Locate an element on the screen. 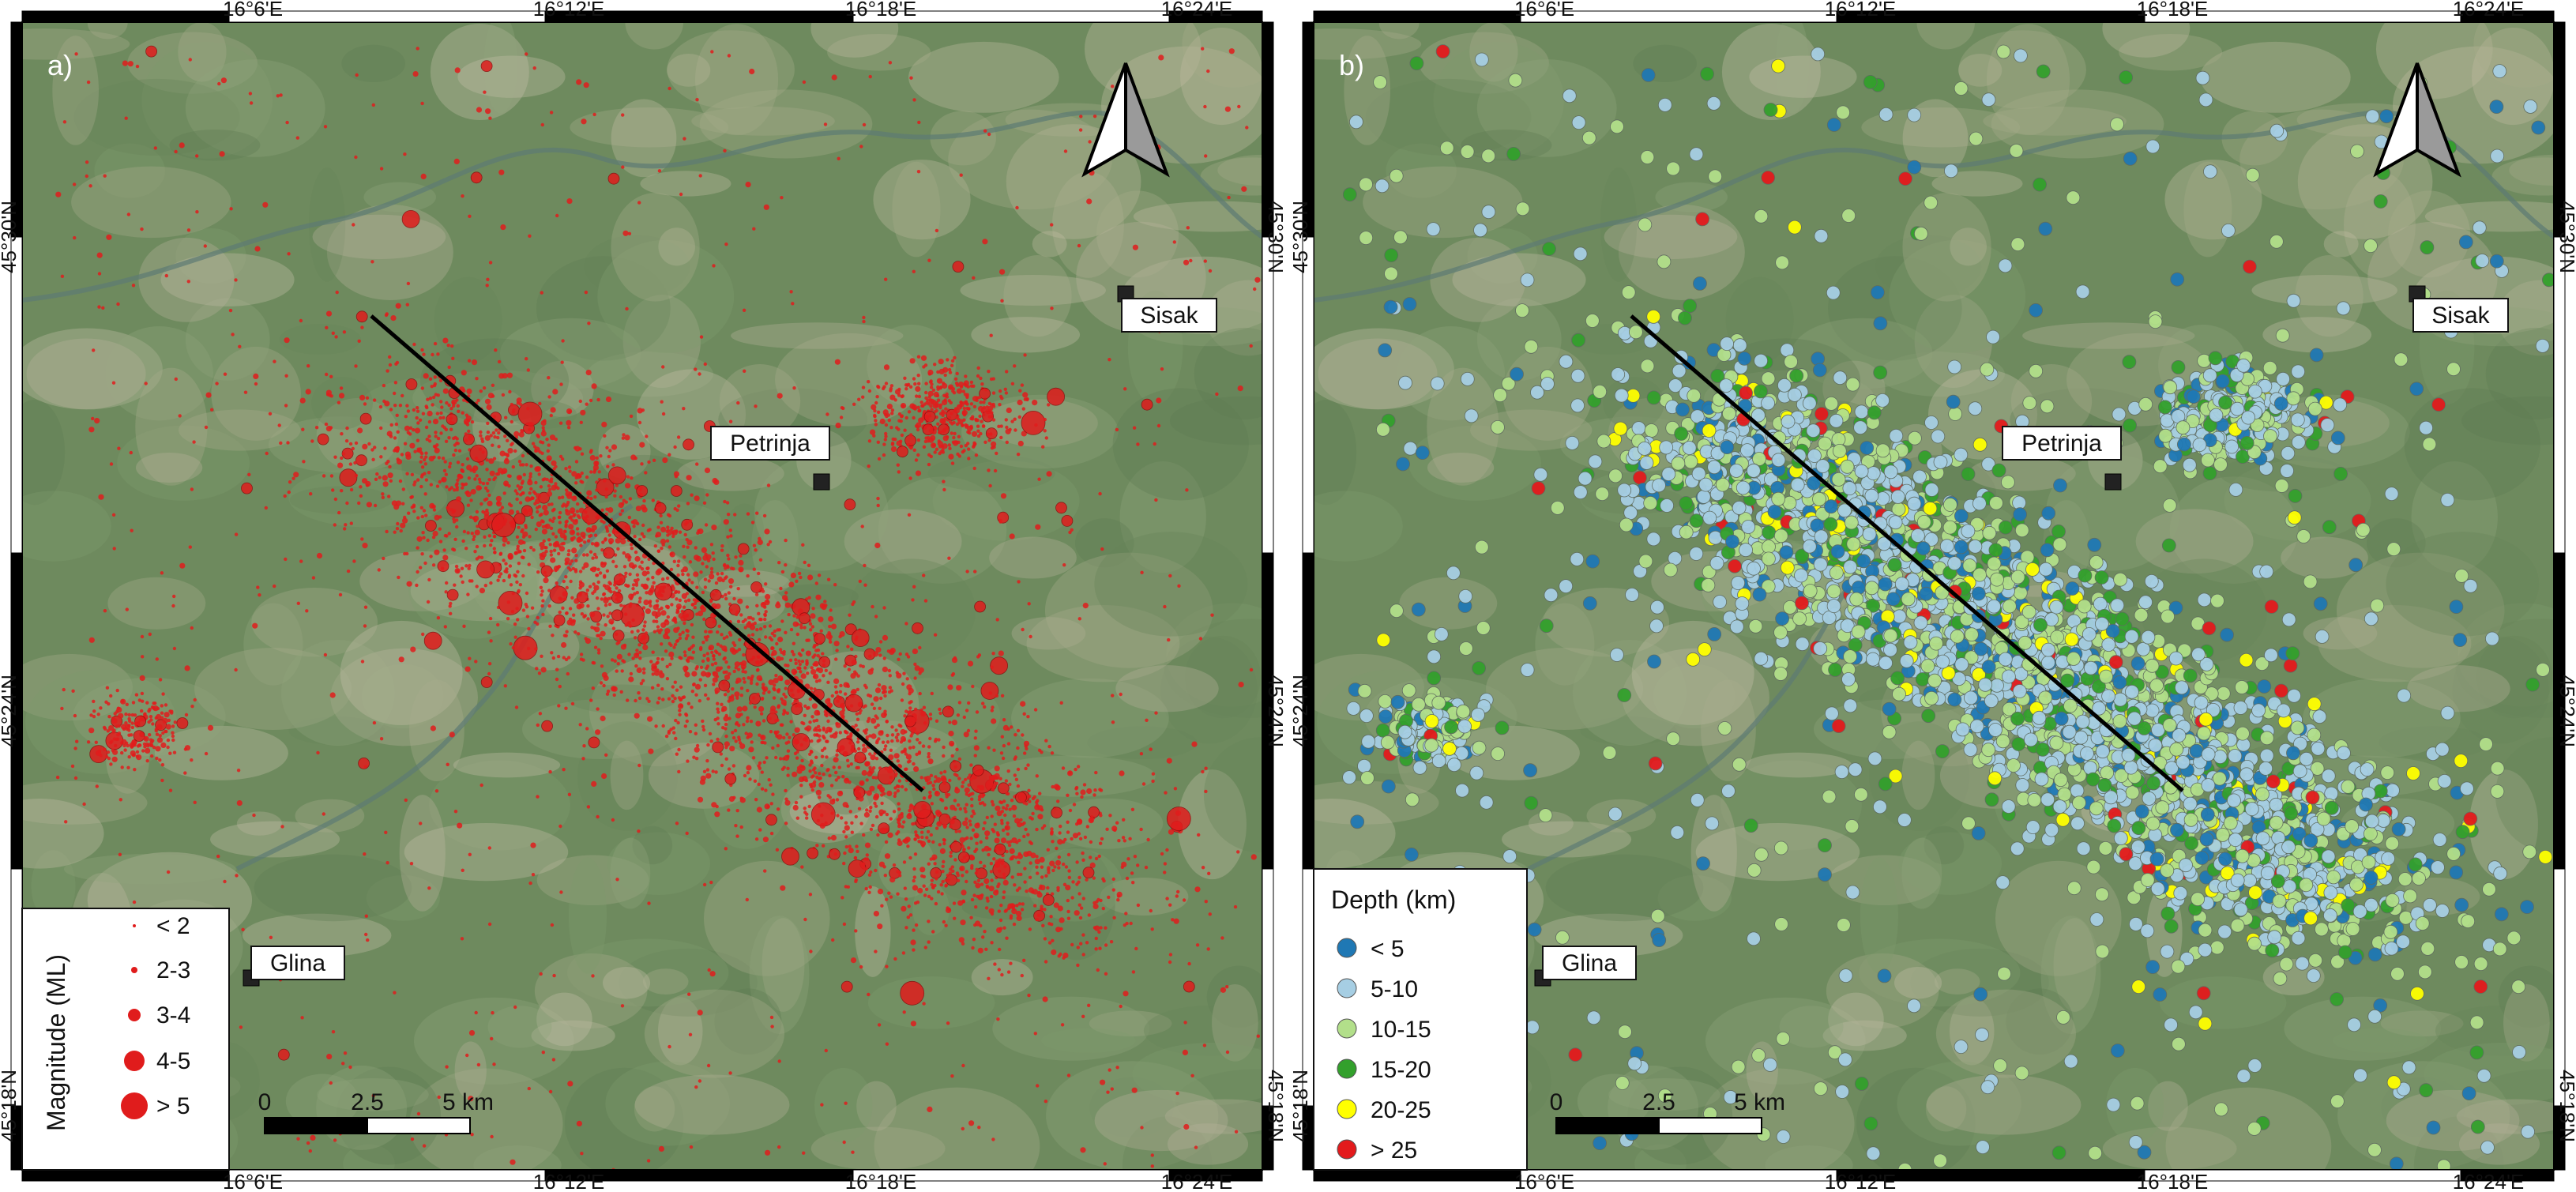 This screenshot has width=2576, height=1192. legend-item: < 5 is located at coordinates (1388, 949).